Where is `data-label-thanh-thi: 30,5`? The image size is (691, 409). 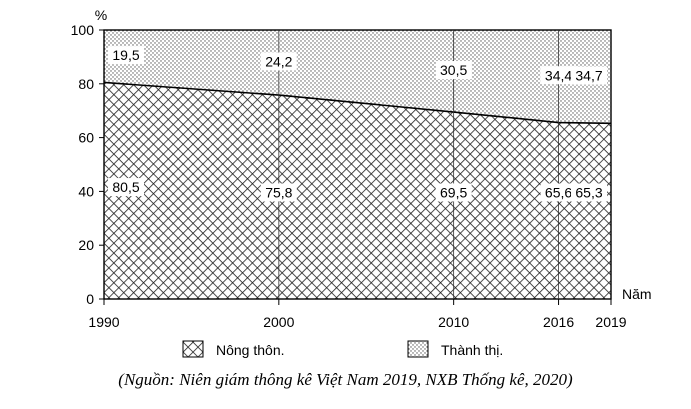
data-label-thanh-thi: 30,5 is located at coordinates (453, 70).